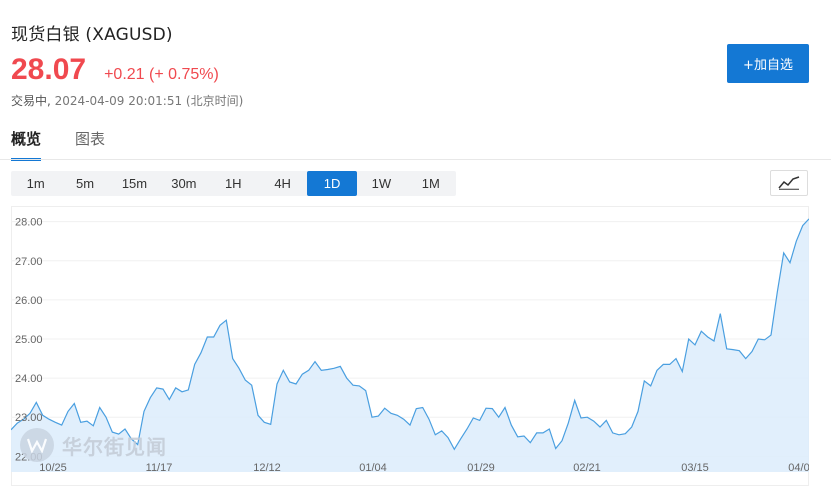 Image resolution: width=831 pixels, height=492 pixels. What do you see at coordinates (49, 69) in the screenshot?
I see `current-price: 28.07` at bounding box center [49, 69].